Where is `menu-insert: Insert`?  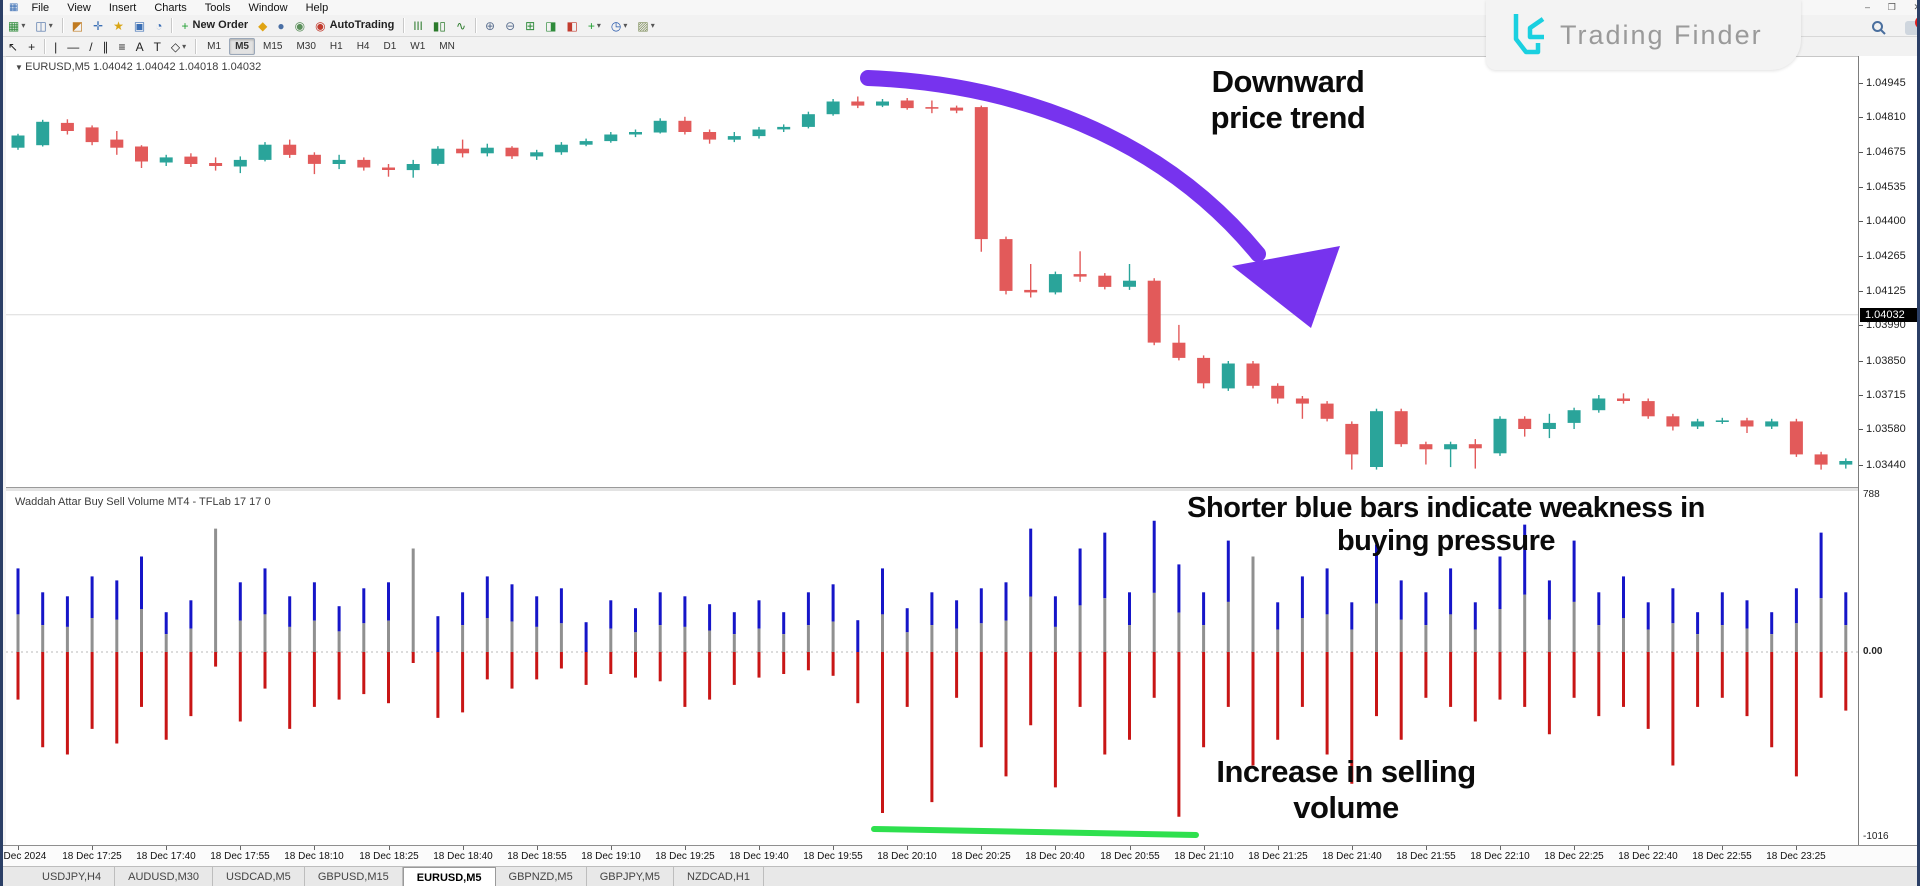
menu-insert: Insert is located at coordinates (122, 7).